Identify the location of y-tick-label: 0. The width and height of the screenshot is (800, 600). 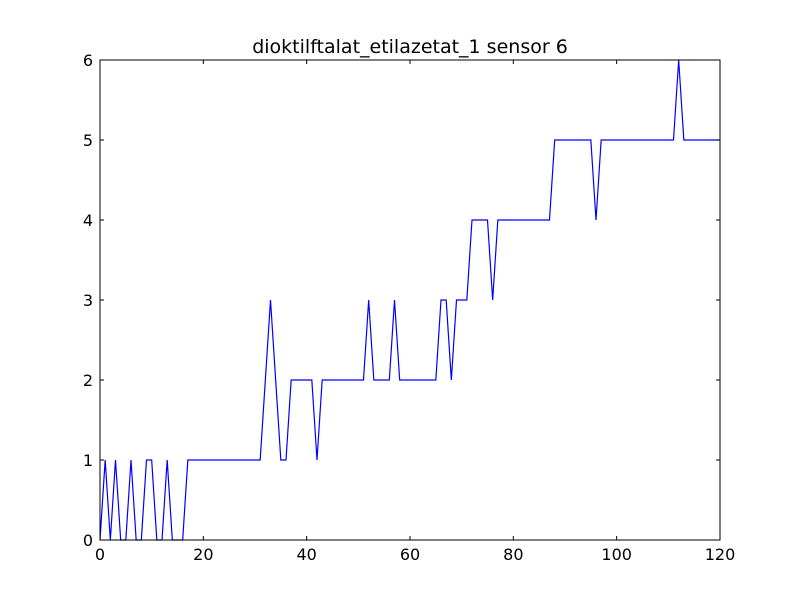
(88, 540).